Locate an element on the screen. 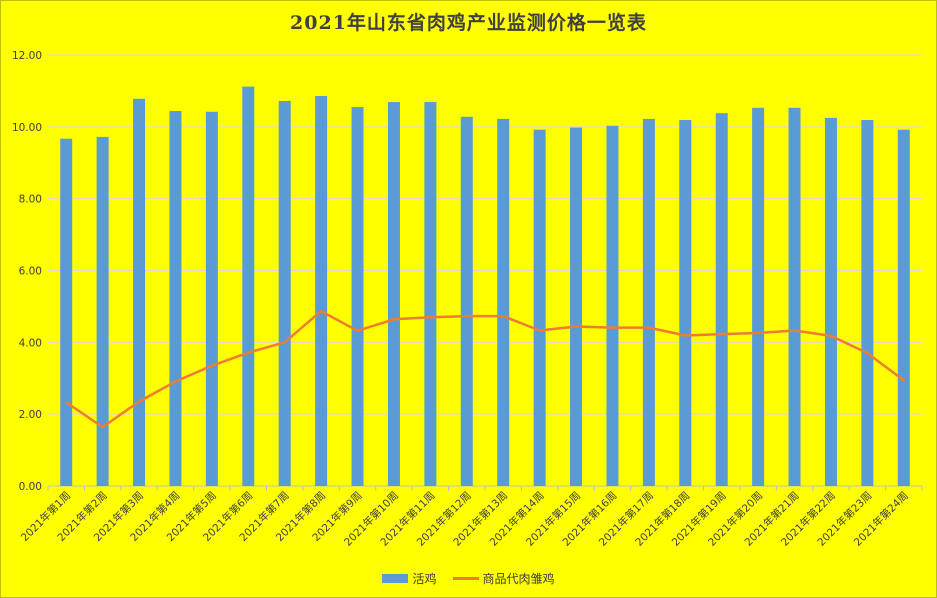 Image resolution: width=937 pixels, height=598 pixels. chart-title: 2021年山东省肉鸡产业监测价格一览表 is located at coordinates (468, 23).